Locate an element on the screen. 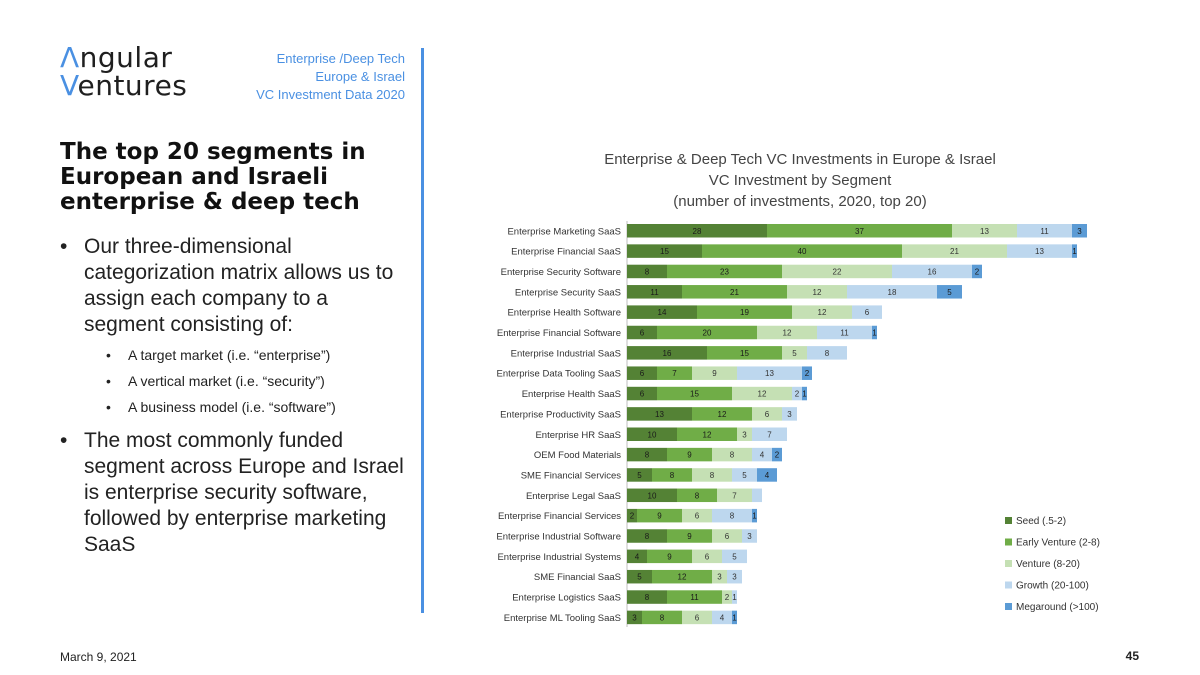  tagline-line-3: VC Investment Data 2020 is located at coordinates (330, 94).